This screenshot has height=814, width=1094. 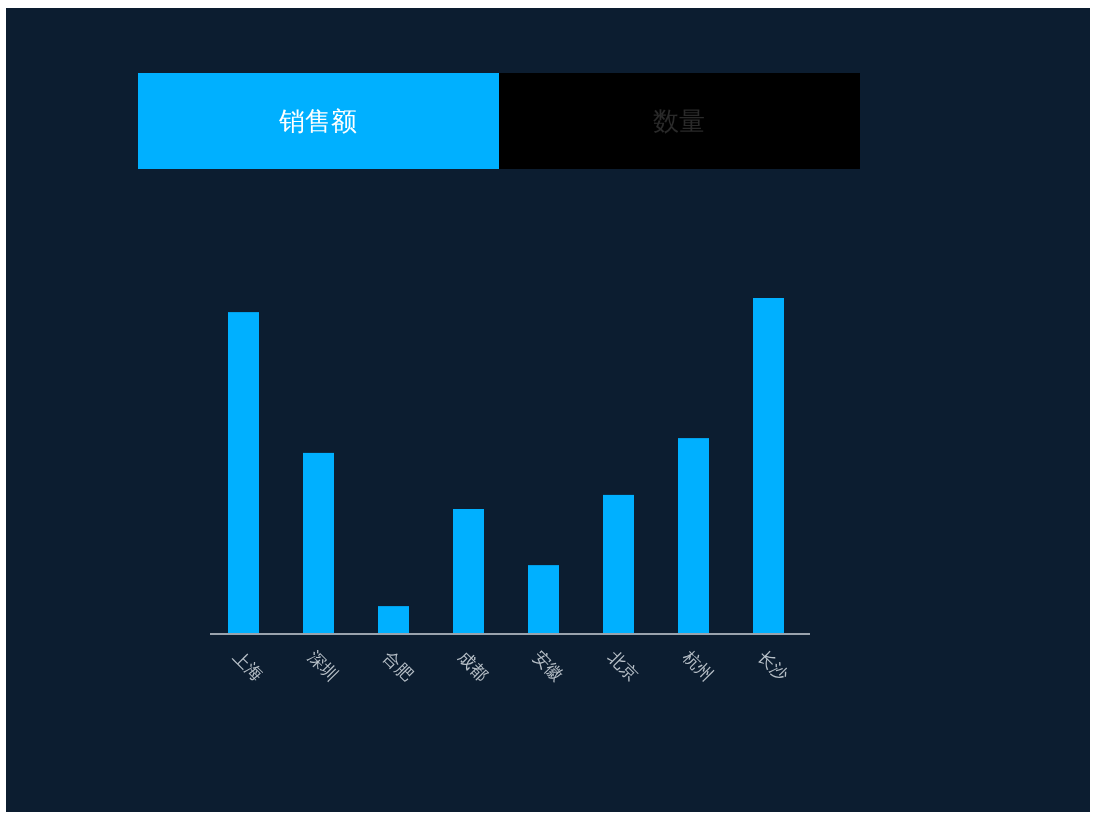 I want to click on x-tick-label: 上海, so click(x=247, y=665).